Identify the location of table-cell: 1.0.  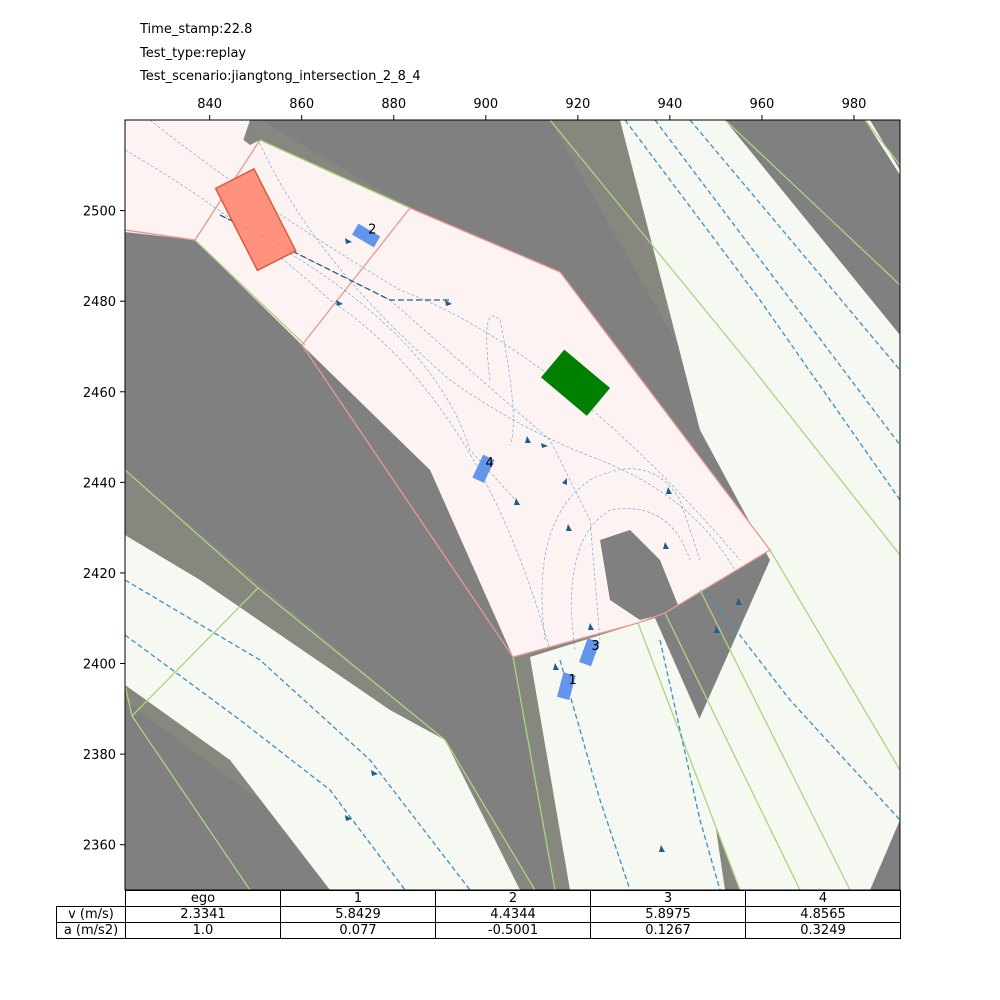
(203, 930).